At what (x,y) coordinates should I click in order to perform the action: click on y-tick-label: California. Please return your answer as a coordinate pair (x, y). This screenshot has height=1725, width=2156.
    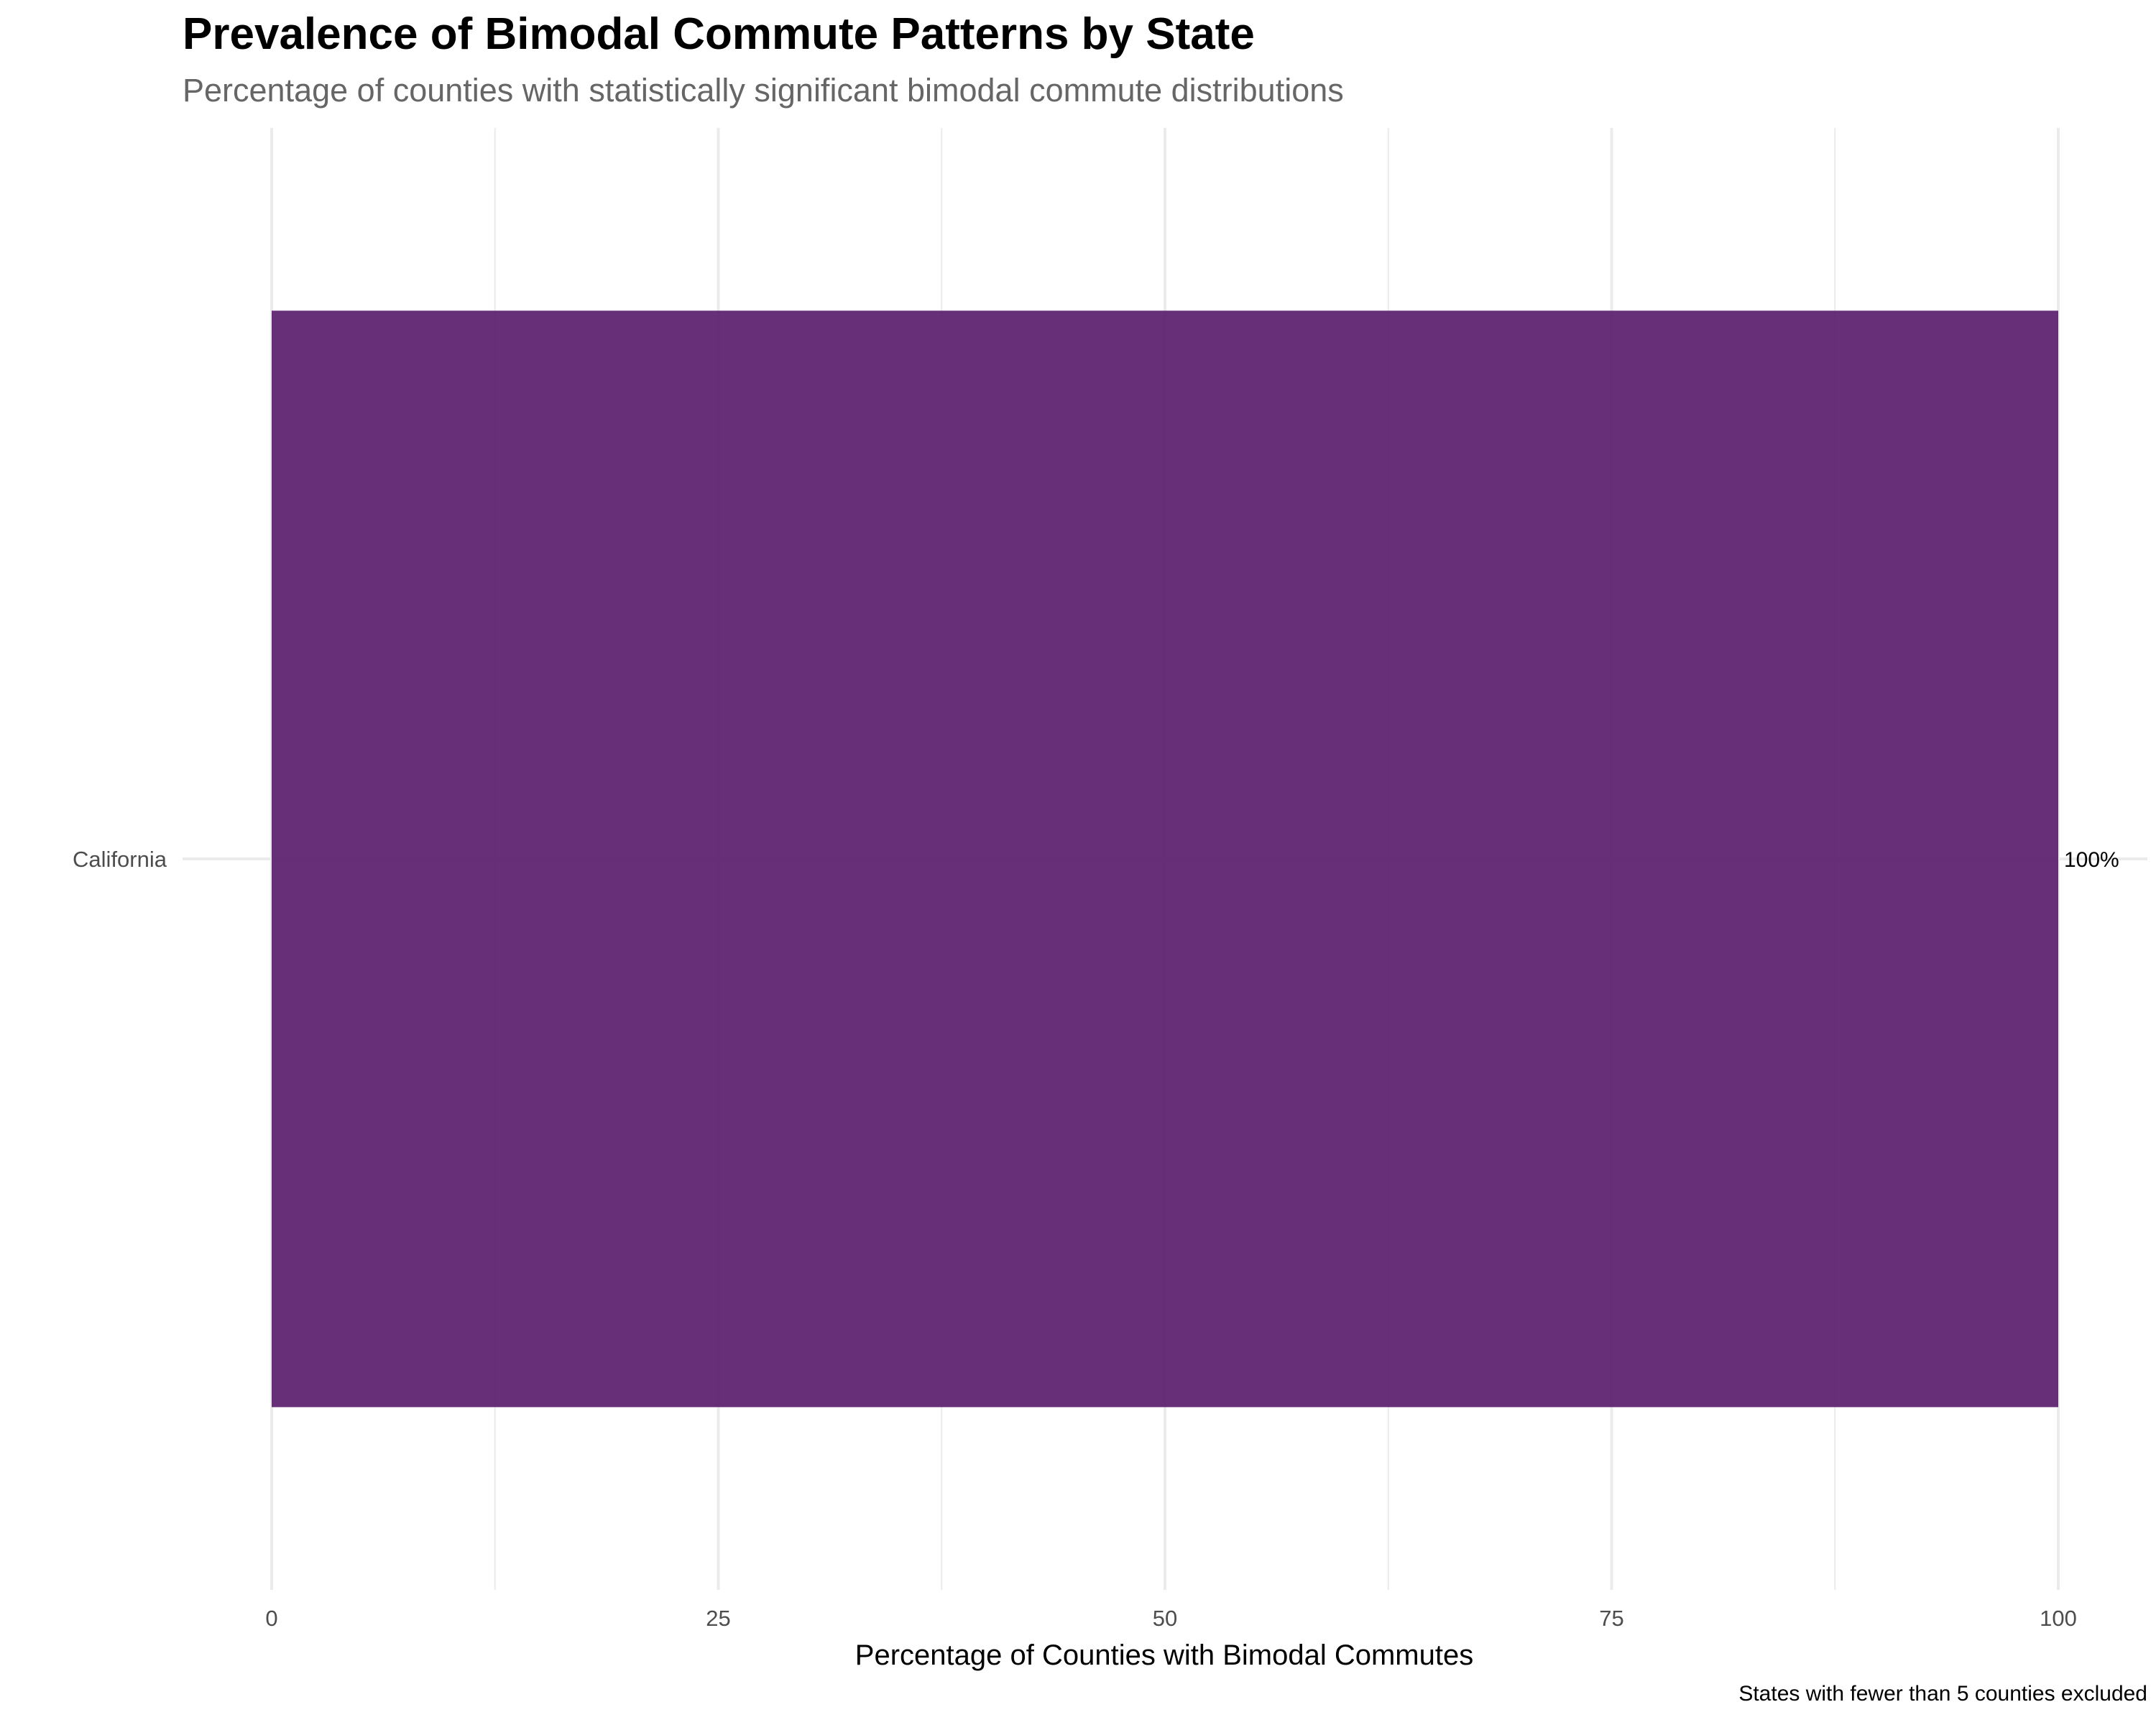
    Looking at the image, I should click on (120, 859).